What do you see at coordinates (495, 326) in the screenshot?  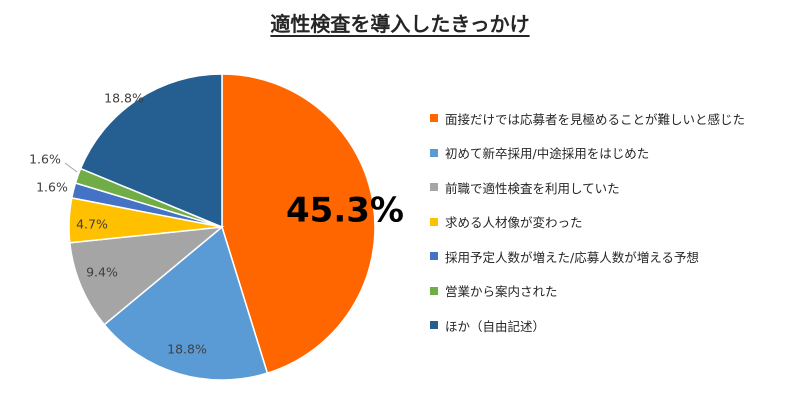 I see `legend-label-7: ほか（自由記述）` at bounding box center [495, 326].